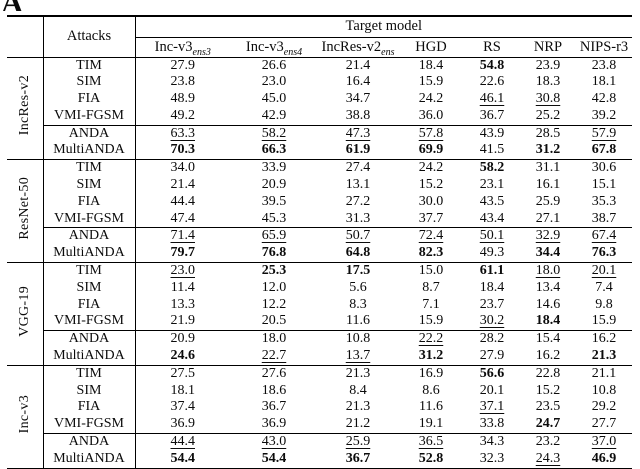 The width and height of the screenshot is (640, 469). Describe the element at coordinates (319, 288) in the screenshot. I see `table-row-vgg-19-sim: SIM 11.4 12.0 5.6 8.7 18.4 13.4 7.4` at that location.